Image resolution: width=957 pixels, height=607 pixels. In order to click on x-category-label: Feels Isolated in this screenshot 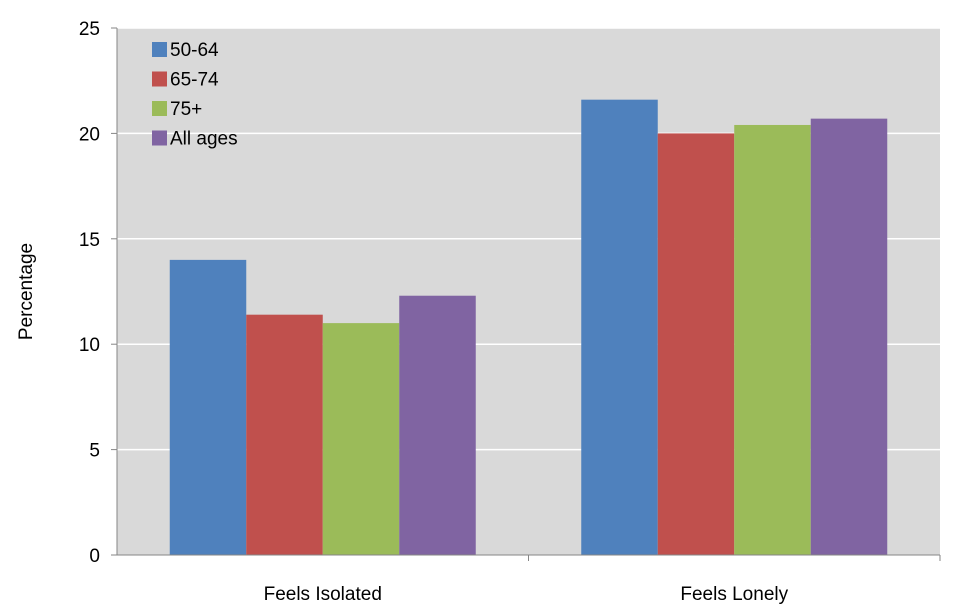, I will do `click(323, 594)`.